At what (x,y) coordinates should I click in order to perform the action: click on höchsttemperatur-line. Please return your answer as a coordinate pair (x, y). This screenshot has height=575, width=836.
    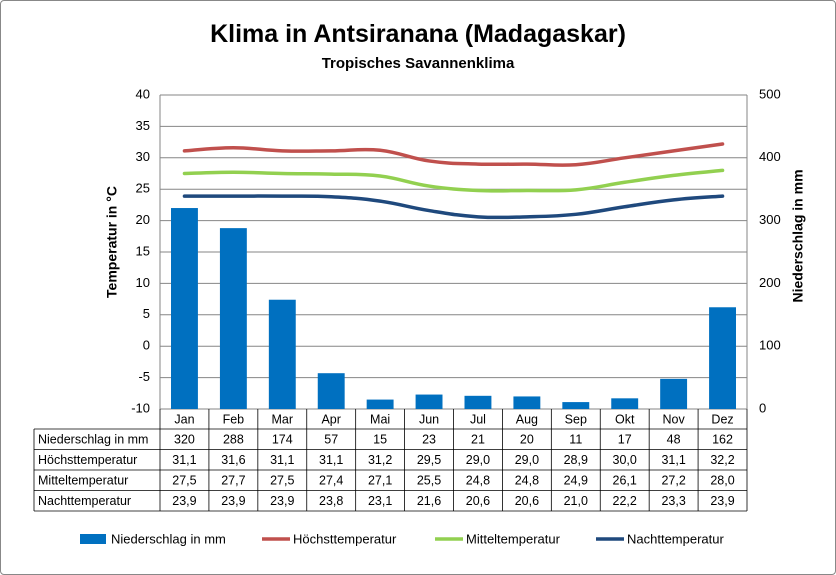
    Looking at the image, I should click on (453, 154).